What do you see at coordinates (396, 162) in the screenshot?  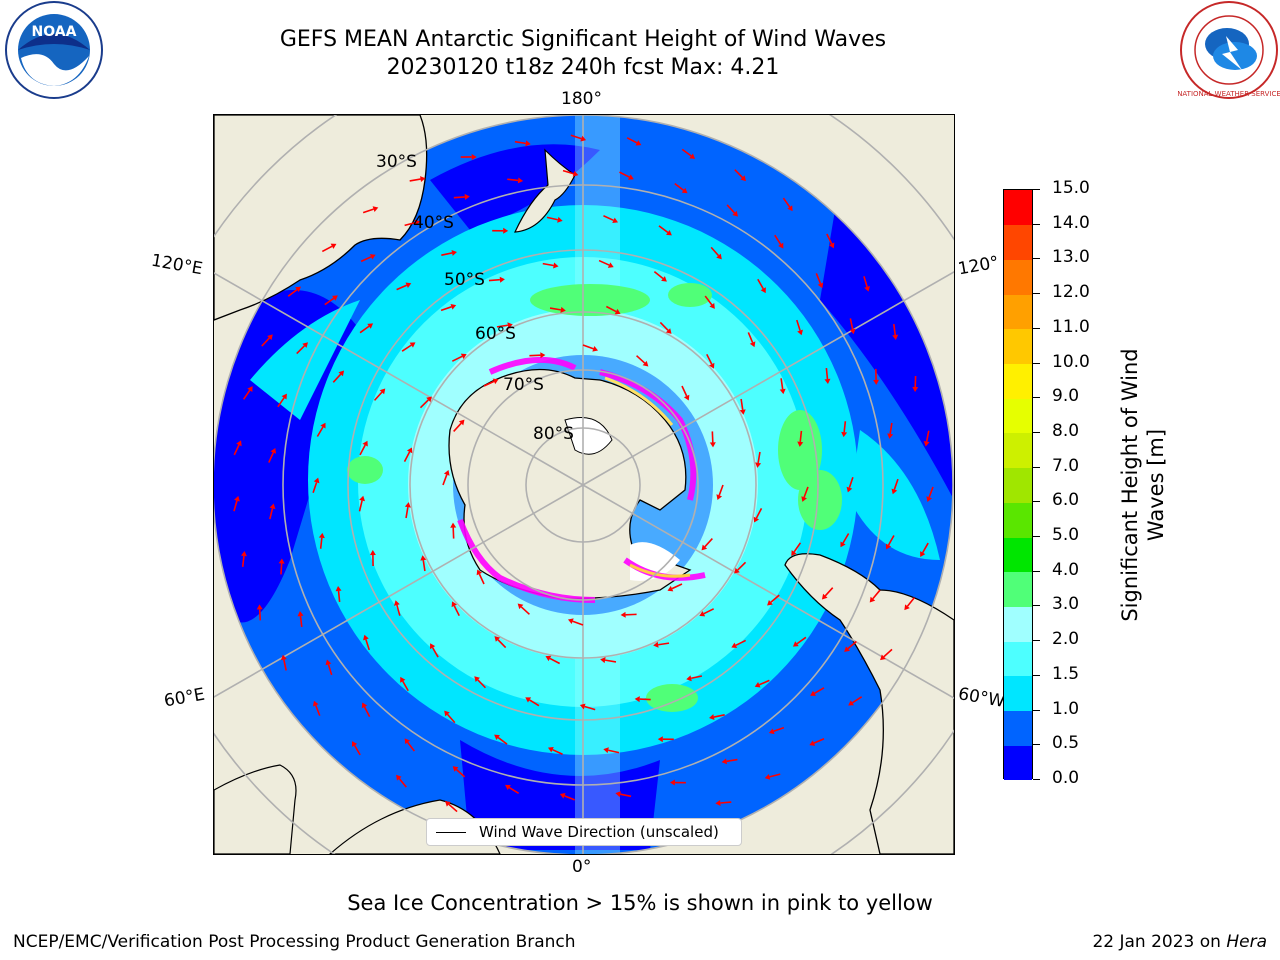 I see `lat-label: 30°S` at bounding box center [396, 162].